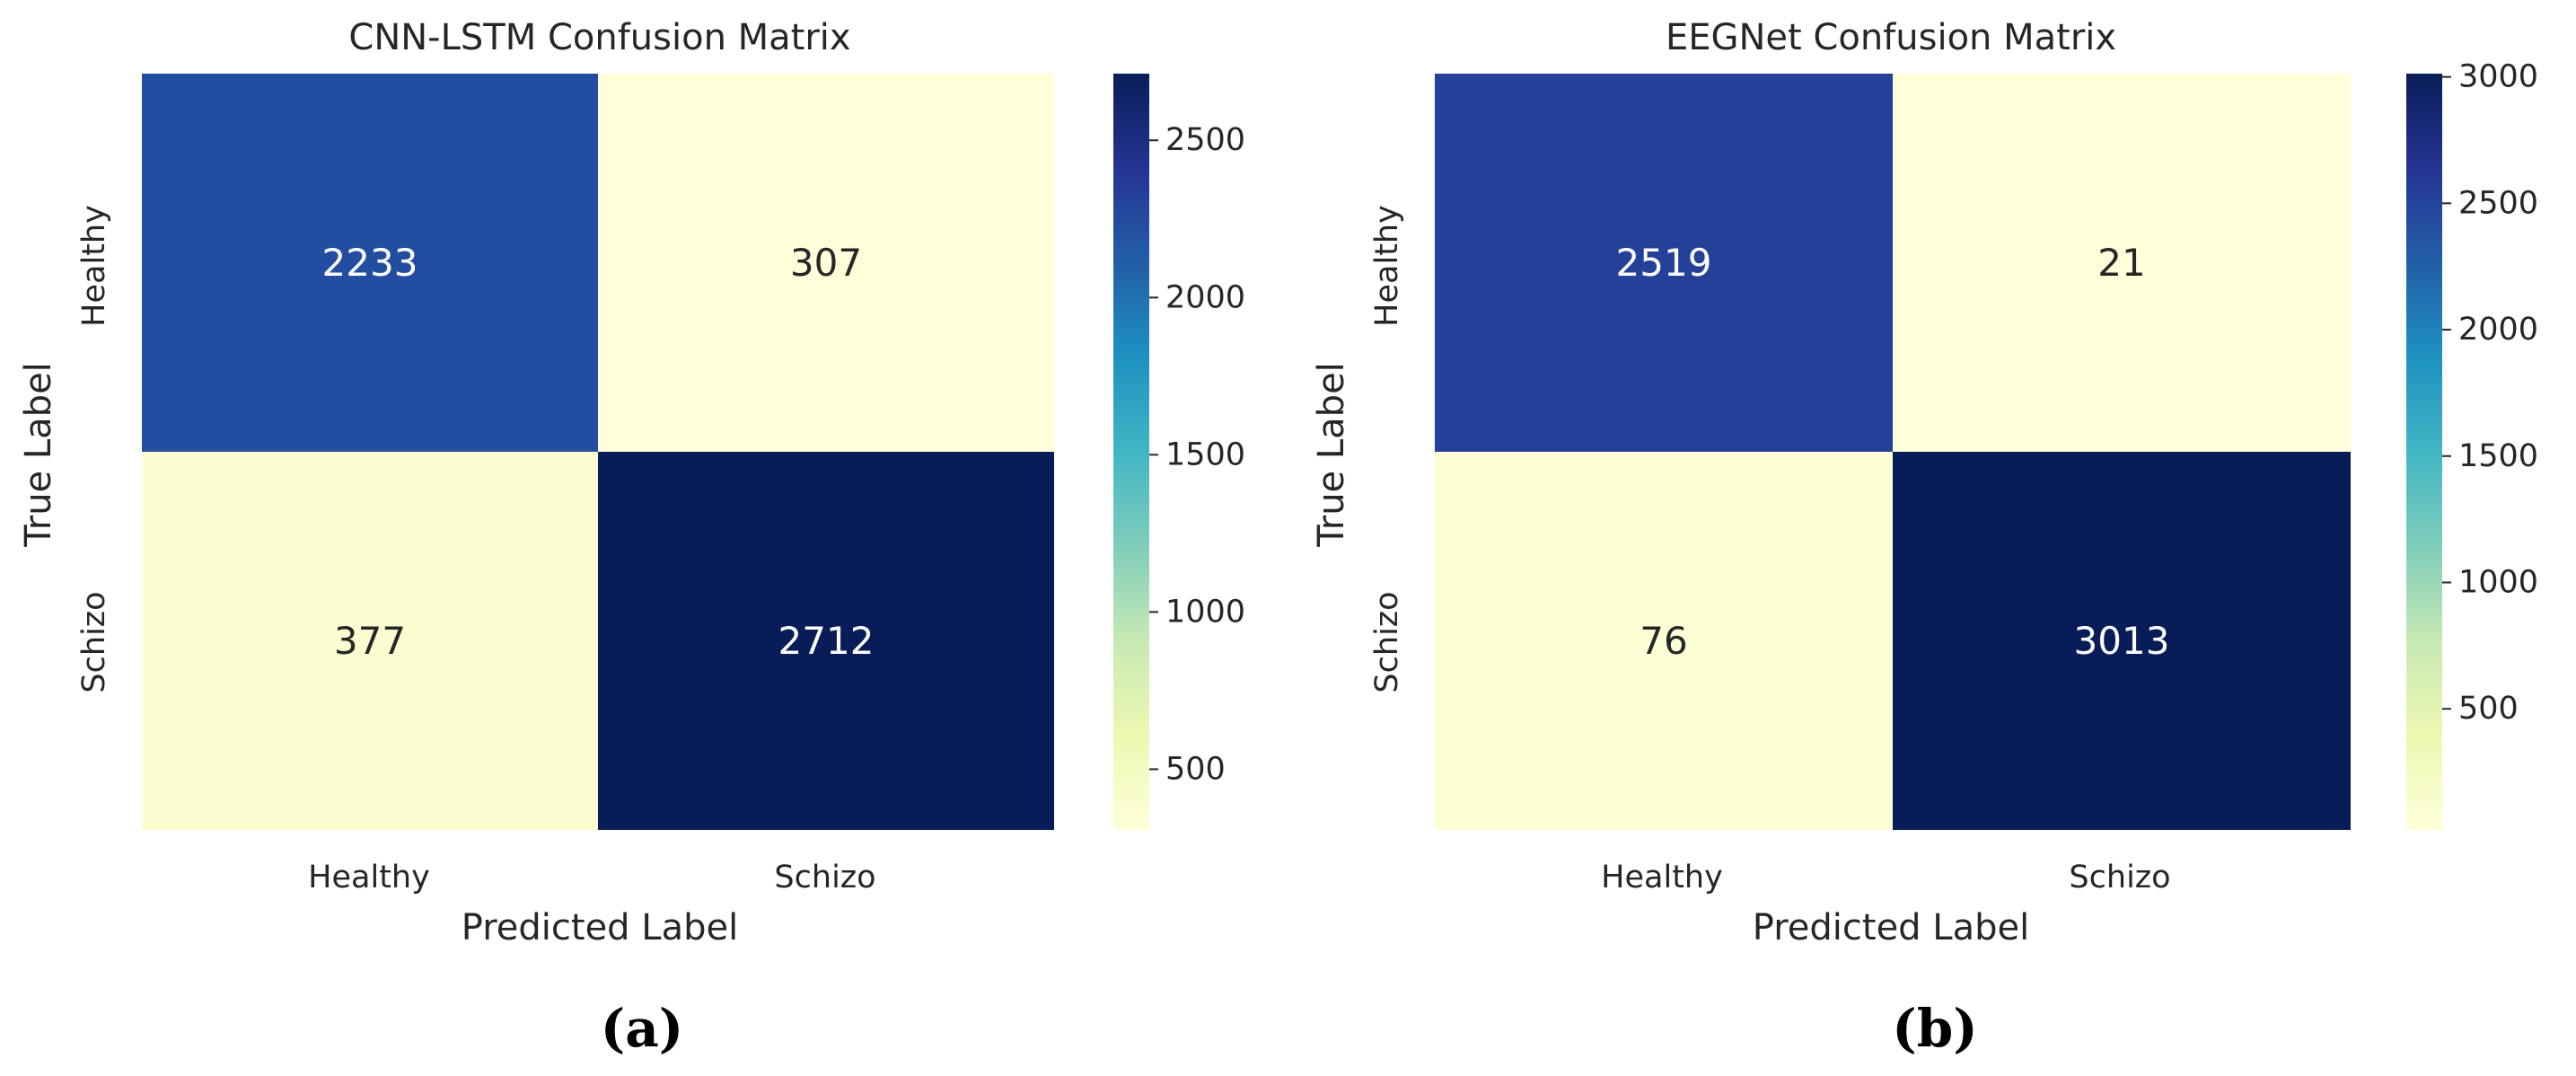 This screenshot has height=1076, width=2576. I want to click on cell-value-label: 377, so click(370, 641).